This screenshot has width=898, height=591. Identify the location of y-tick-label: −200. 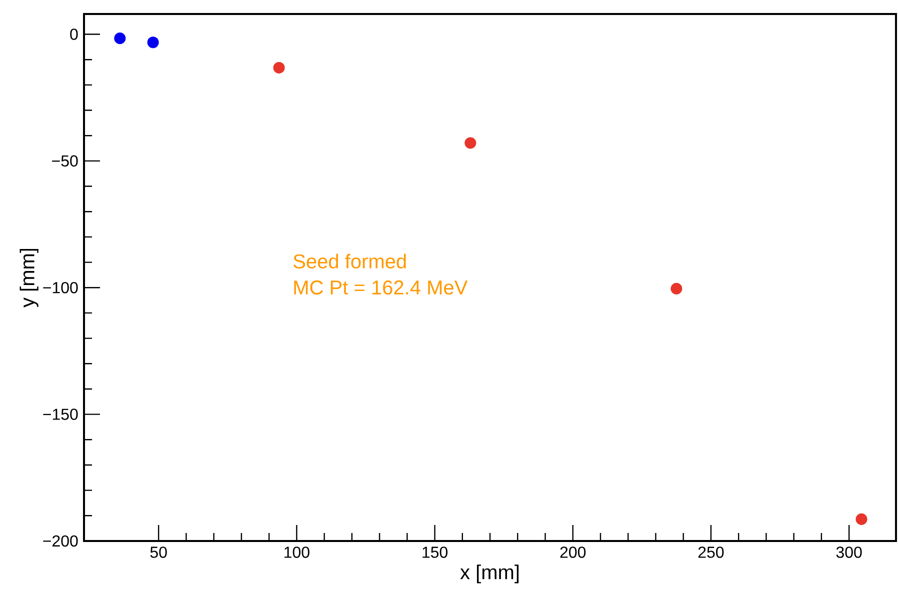
(60, 541).